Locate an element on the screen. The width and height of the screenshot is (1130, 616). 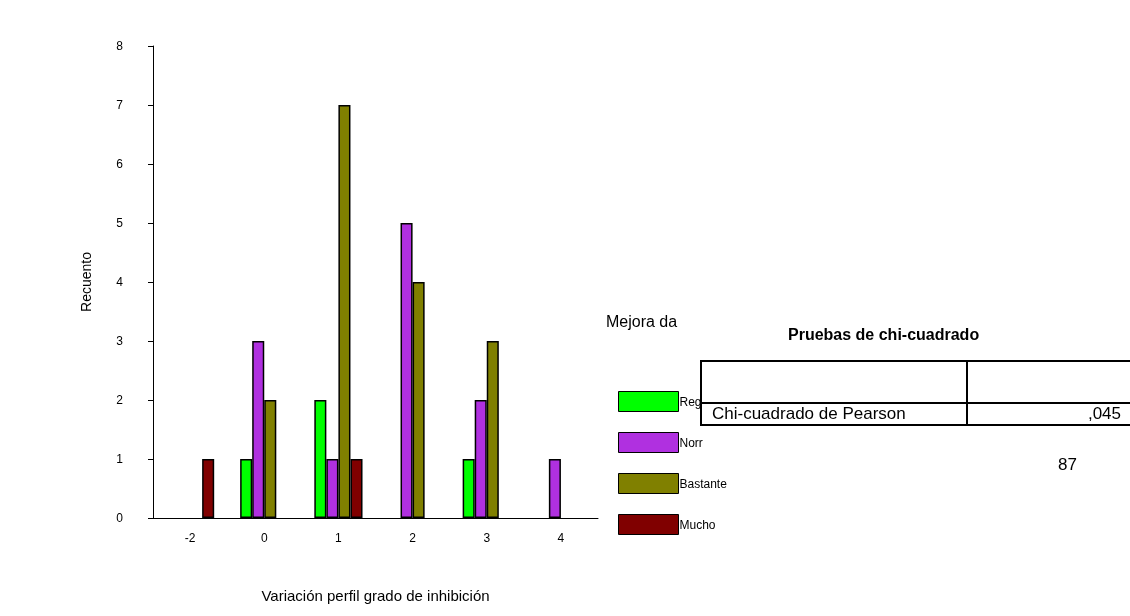
results-table: Chi-cuadrado de Pearson ,045 is located at coordinates (915, 393).